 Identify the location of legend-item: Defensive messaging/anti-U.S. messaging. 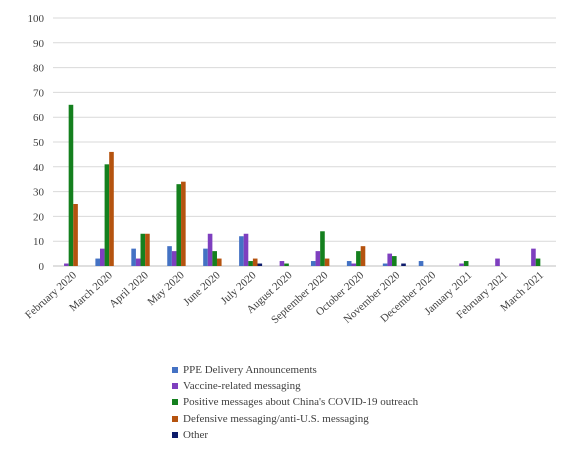
(295, 419).